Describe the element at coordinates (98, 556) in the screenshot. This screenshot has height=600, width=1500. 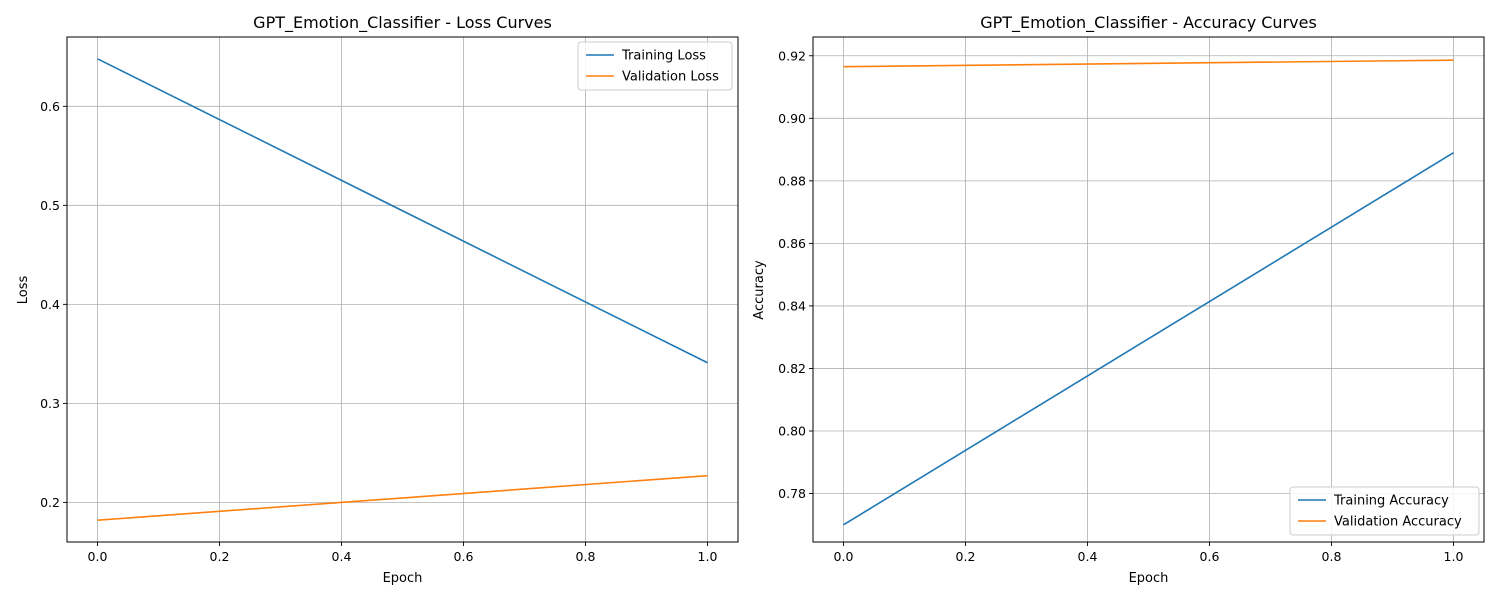
I see `loss-chart-xtick-label: 0.0` at that location.